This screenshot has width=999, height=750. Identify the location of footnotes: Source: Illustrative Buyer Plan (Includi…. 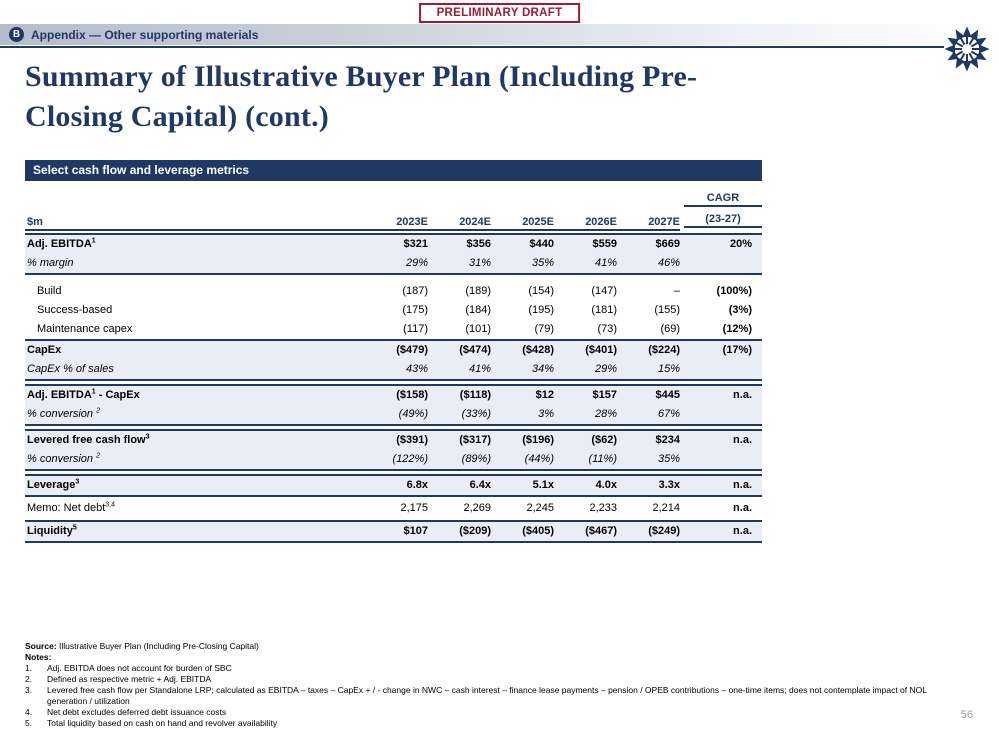
(482, 685).